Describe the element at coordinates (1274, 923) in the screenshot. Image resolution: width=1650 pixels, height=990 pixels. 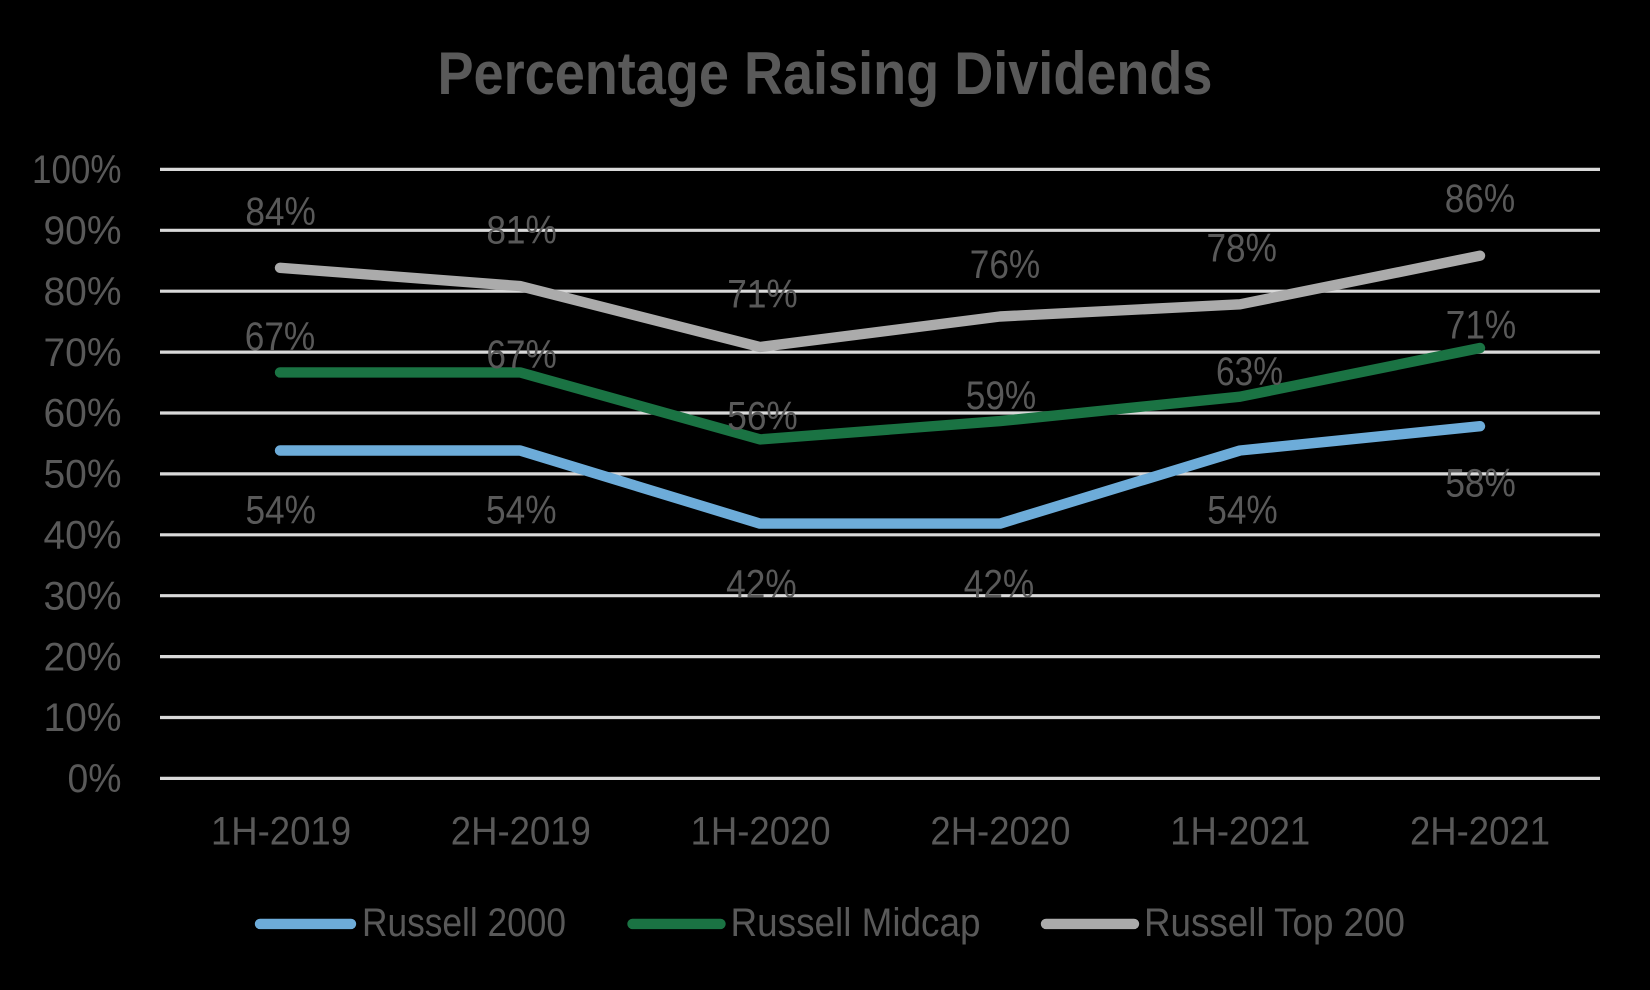
I see `svg-text: Russell Top 200` at that location.